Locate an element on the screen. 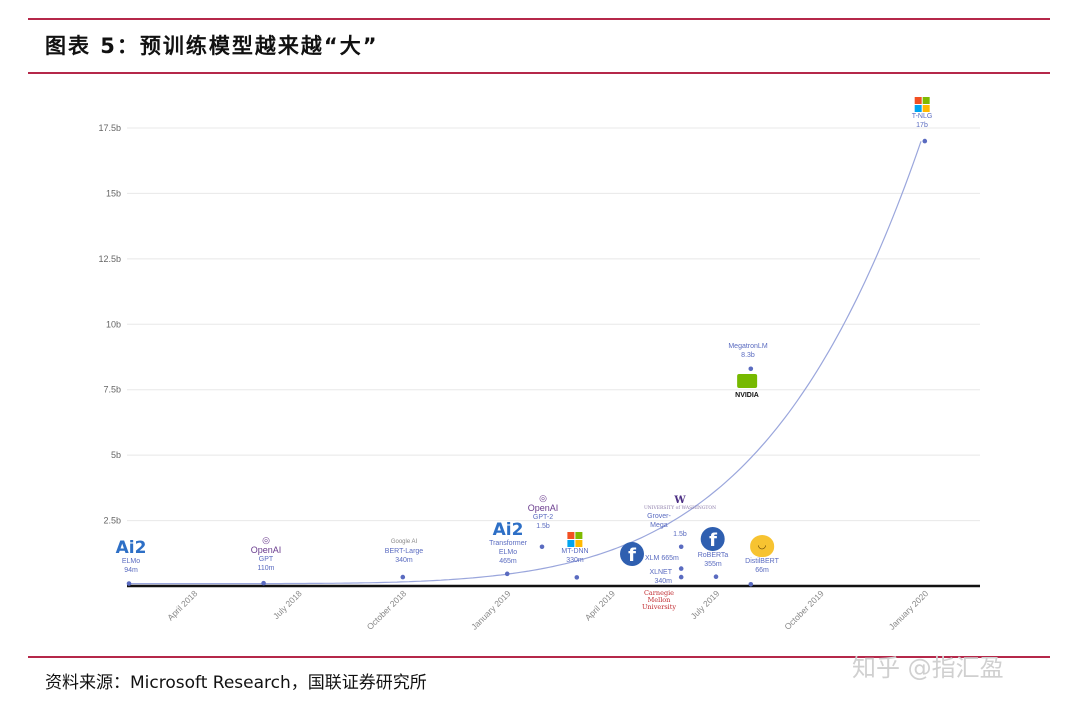 The width and height of the screenshot is (1080, 710). x-tick-label: July 2018 is located at coordinates (287, 604).